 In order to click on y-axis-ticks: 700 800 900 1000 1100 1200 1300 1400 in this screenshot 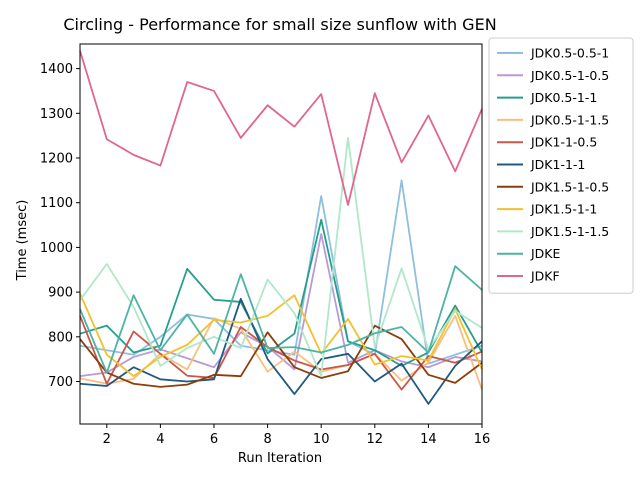, I will do `click(60, 226)`.